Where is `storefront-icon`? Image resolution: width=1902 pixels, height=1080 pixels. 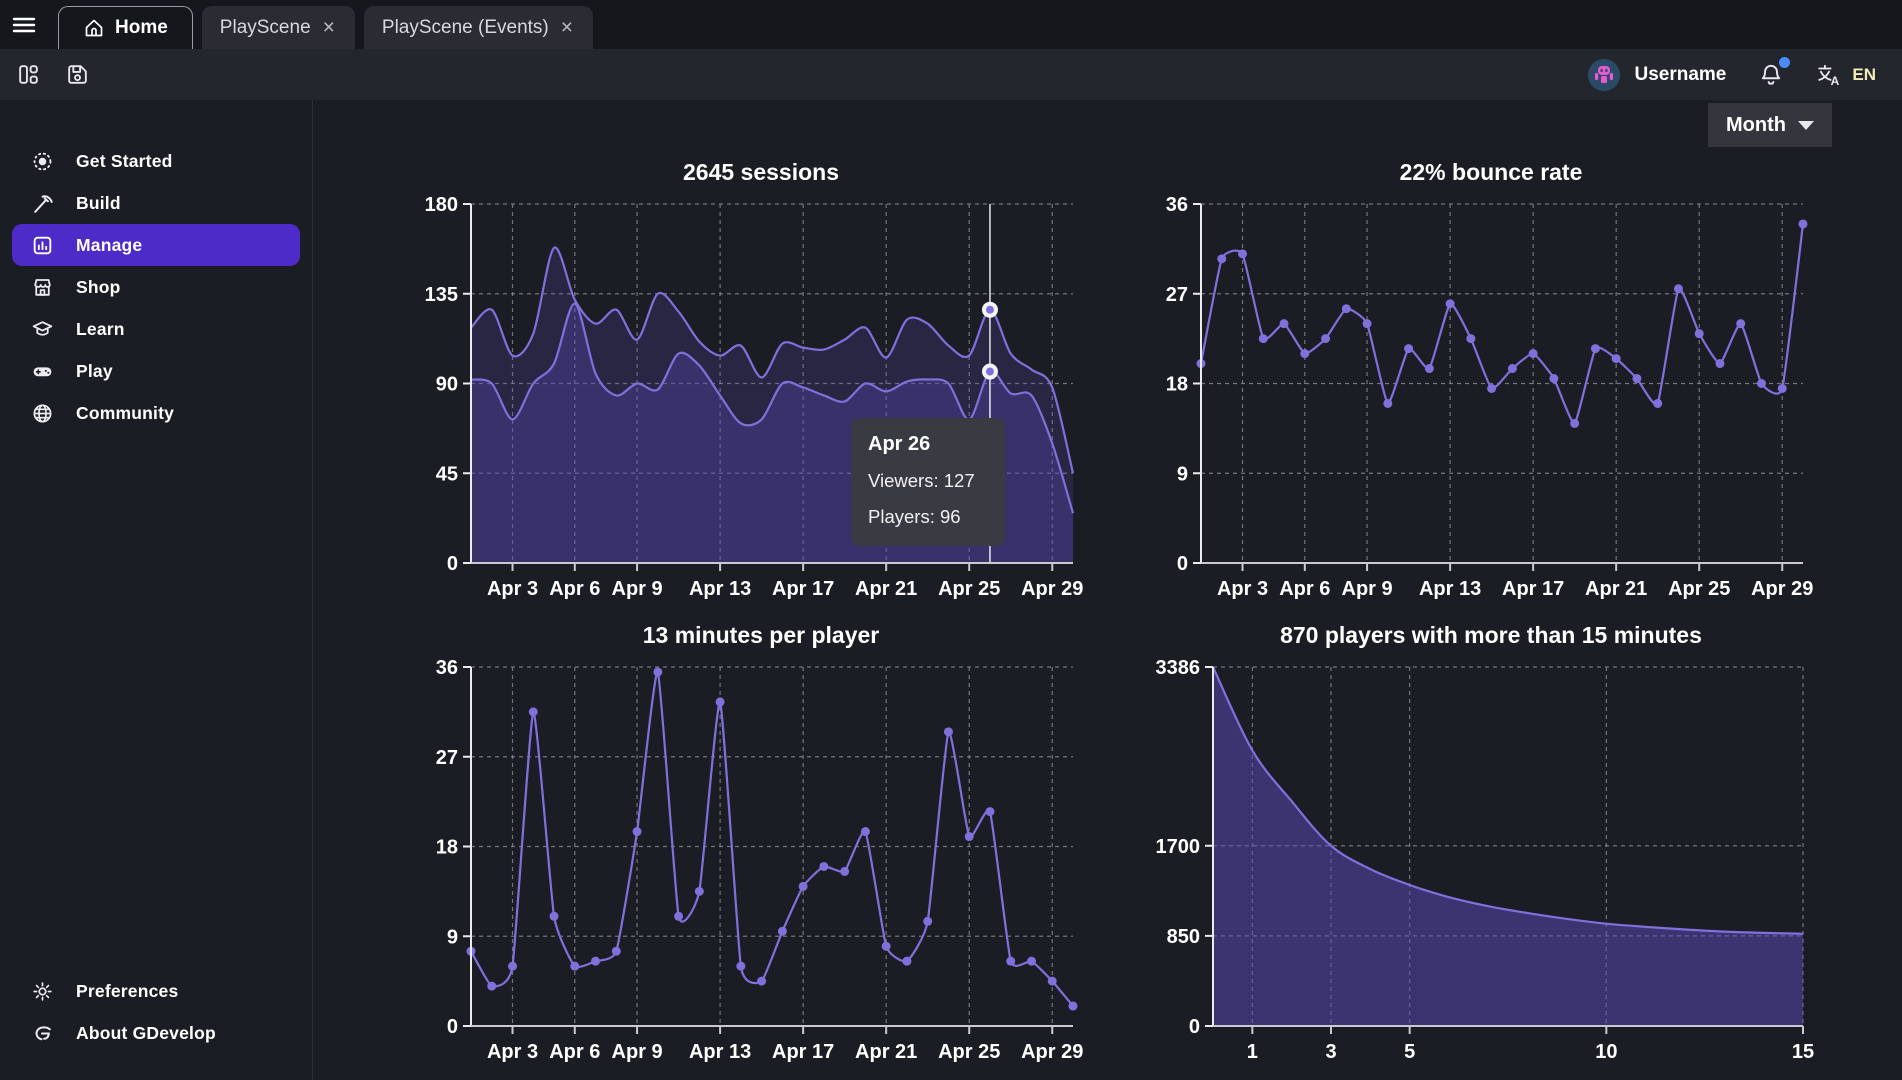 storefront-icon is located at coordinates (42, 287).